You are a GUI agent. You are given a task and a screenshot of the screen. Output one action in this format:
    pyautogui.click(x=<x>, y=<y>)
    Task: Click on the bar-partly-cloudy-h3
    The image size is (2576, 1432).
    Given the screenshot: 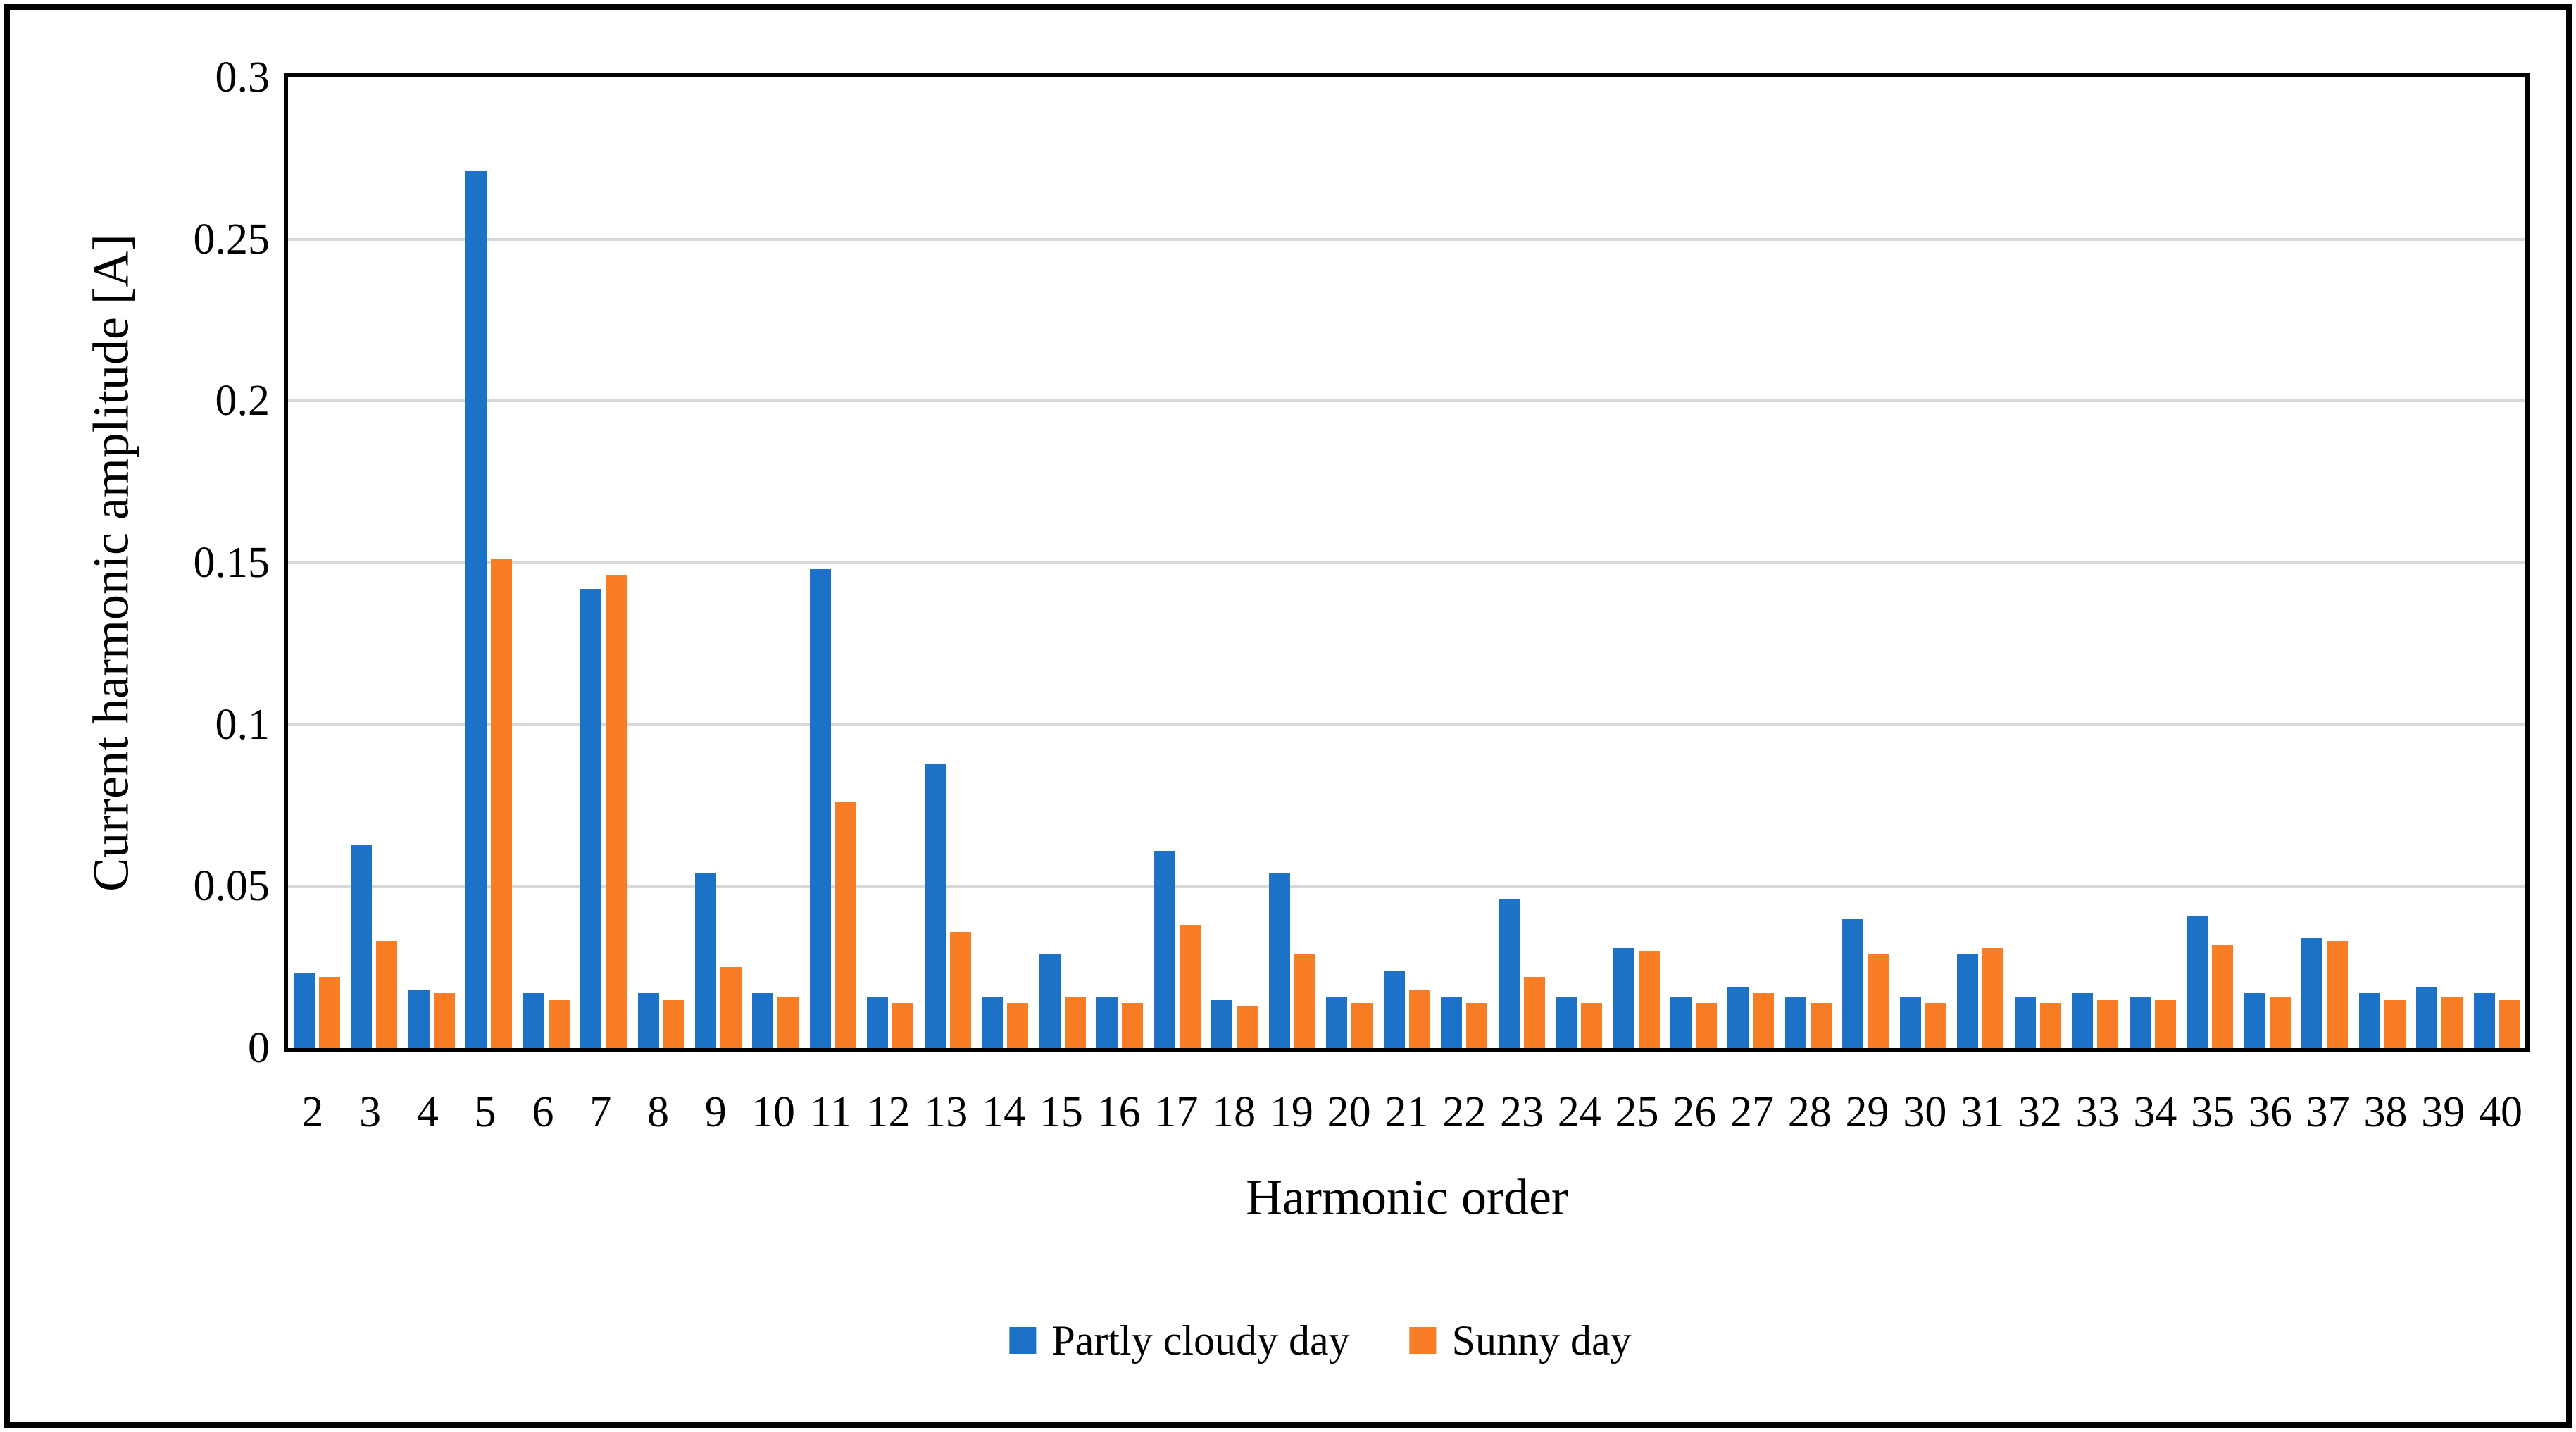 What is the action you would take?
    pyautogui.click(x=362, y=946)
    